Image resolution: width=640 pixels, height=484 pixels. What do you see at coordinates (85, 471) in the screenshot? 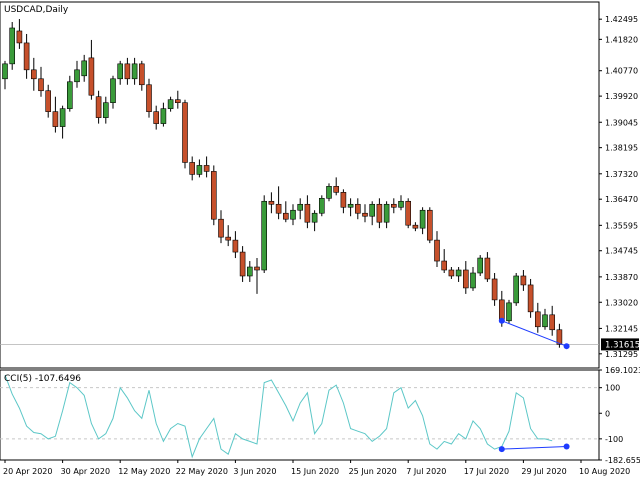
I see `x-tick-label: 30 Apr 2020` at bounding box center [85, 471].